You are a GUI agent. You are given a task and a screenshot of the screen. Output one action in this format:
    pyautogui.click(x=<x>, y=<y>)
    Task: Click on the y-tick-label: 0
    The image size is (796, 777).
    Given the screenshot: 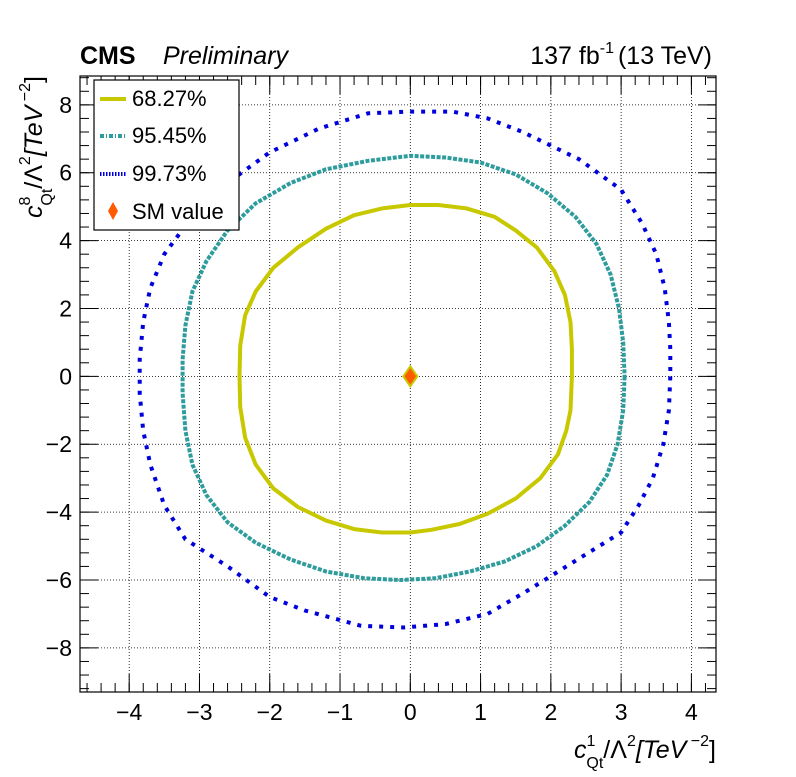 What is the action you would take?
    pyautogui.click(x=65, y=376)
    